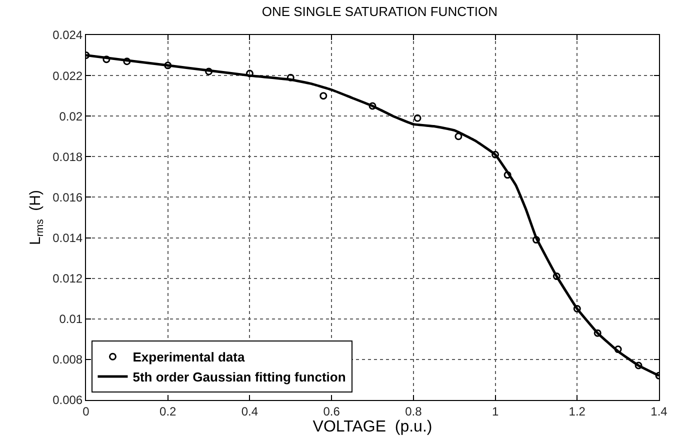 The image size is (678, 448). Describe the element at coordinates (67, 75) in the screenshot. I see `y-tick-label: 0.022` at that location.